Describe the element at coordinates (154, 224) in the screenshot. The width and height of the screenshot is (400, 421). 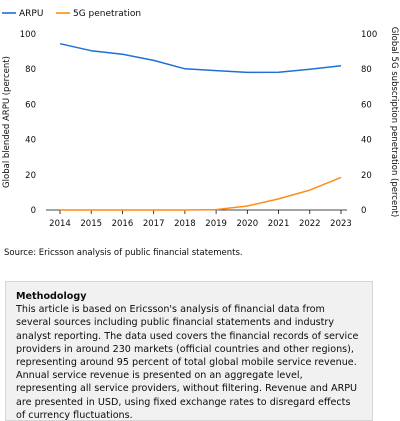
I see `x-tick-label-3: 2017` at that location.